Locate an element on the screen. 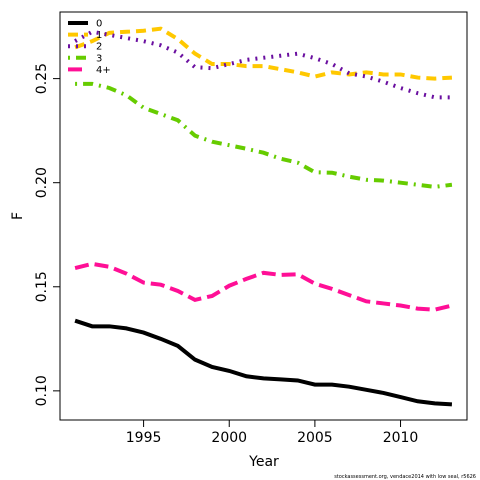  legend-label: 0 is located at coordinates (99, 24).